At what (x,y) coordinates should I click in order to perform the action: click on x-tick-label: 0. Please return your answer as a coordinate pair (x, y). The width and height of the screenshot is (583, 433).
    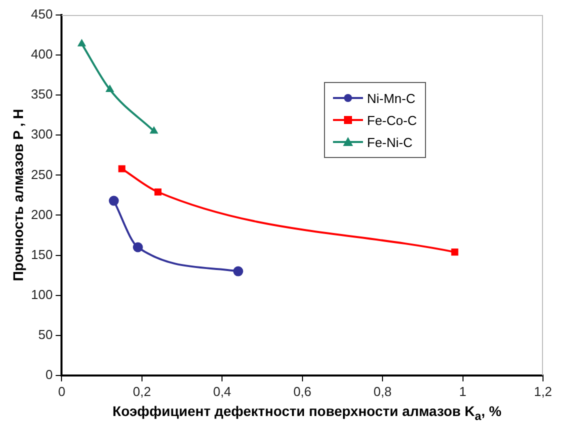
    Looking at the image, I should click on (62, 391).